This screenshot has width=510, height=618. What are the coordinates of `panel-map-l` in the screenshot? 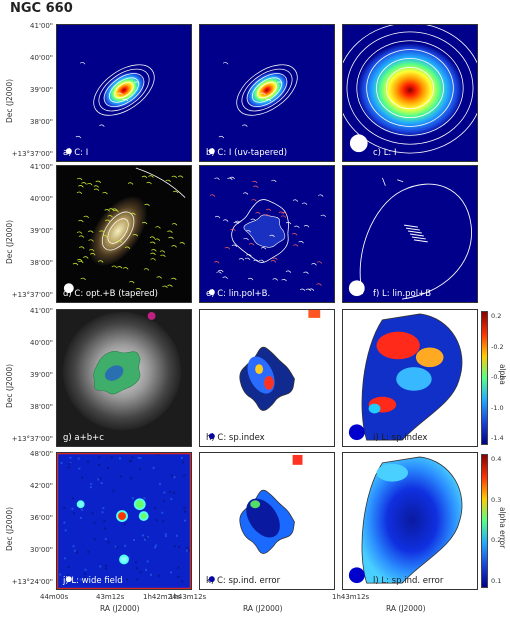 It's located at (410, 521).